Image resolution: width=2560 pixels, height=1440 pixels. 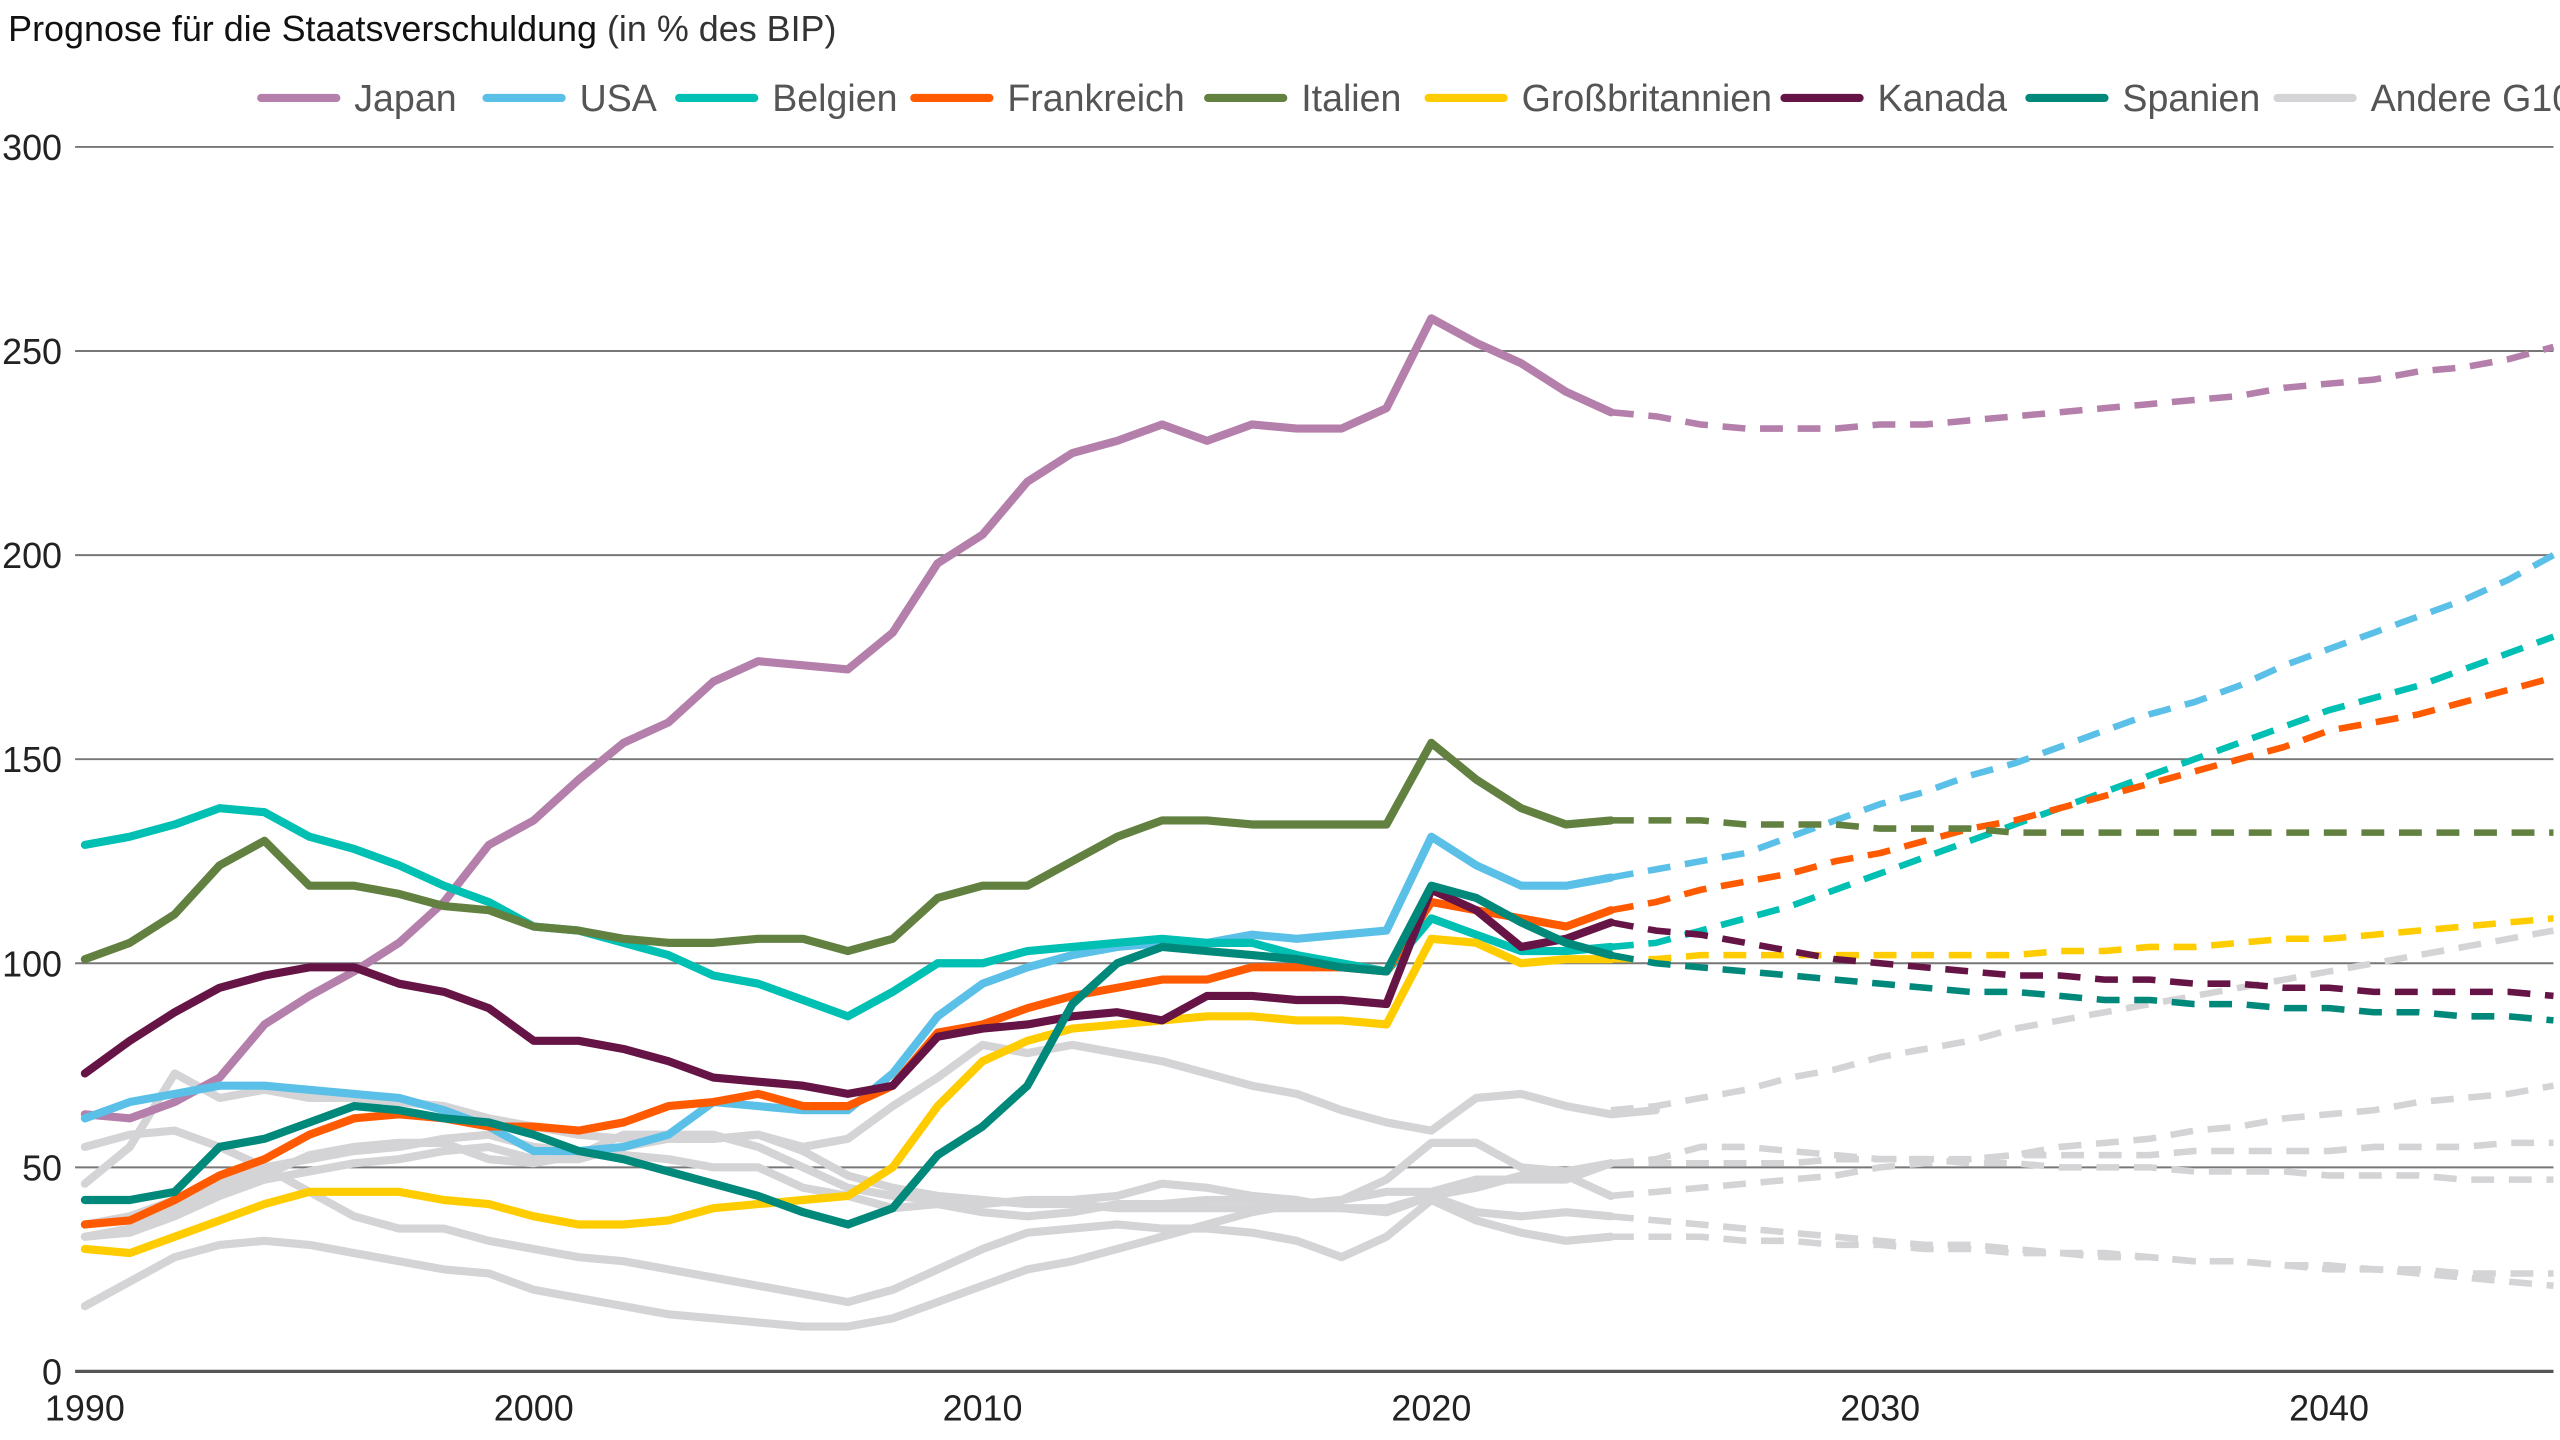 I want to click on y-tick-label: 200, so click(x=32, y=555).